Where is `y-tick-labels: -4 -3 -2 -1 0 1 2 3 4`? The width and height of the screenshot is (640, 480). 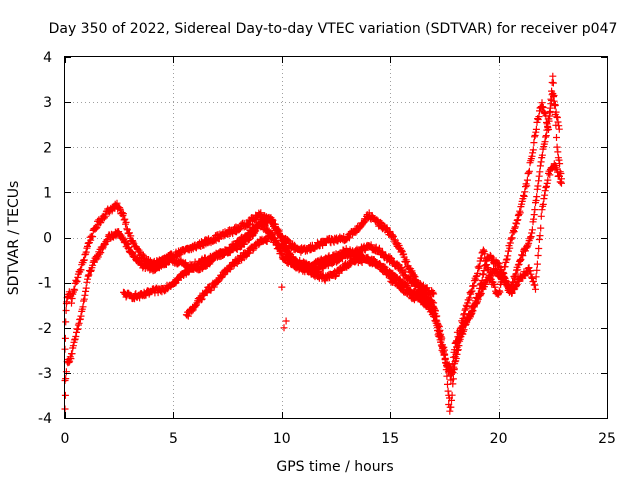
y-tick-labels: -4 -3 -2 -1 0 1 2 3 4 is located at coordinates (45, 238).